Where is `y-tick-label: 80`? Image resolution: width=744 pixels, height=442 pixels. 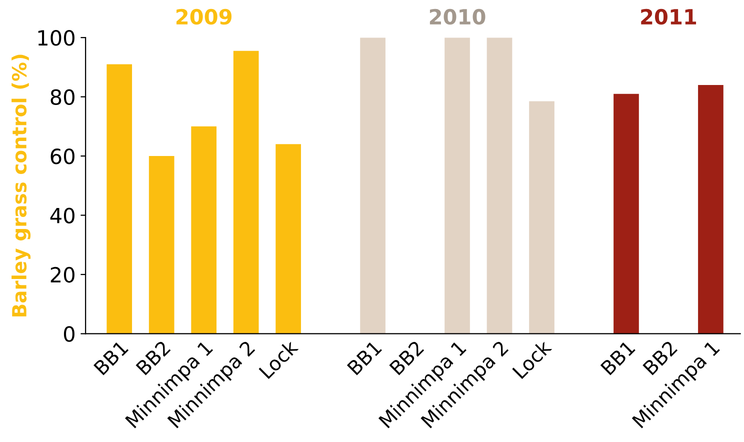
y-tick-label: 80 is located at coordinates (62, 97).